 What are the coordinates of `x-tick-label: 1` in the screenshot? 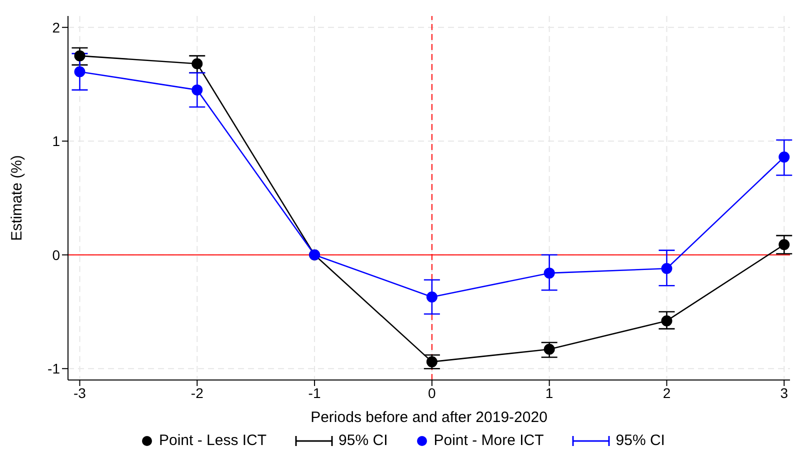 It's located at (549, 392).